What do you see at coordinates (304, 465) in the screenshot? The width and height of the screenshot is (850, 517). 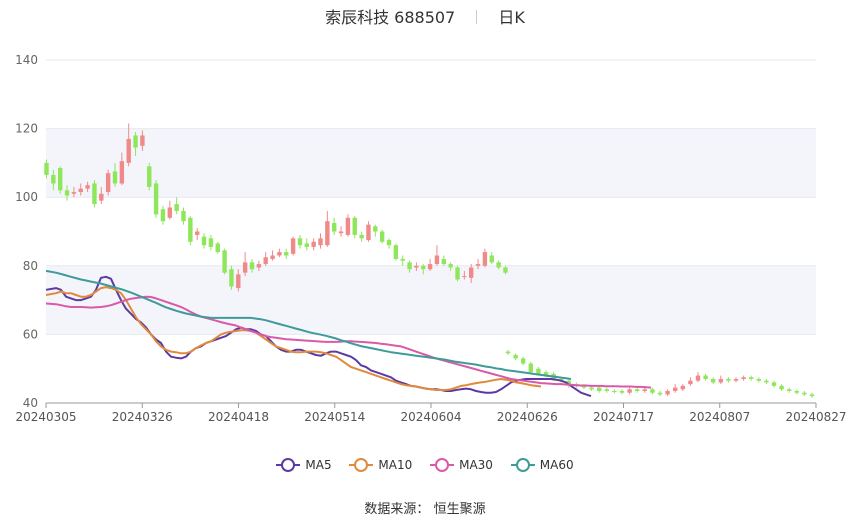 I see `legend-item-ma5: MA5` at bounding box center [304, 465].